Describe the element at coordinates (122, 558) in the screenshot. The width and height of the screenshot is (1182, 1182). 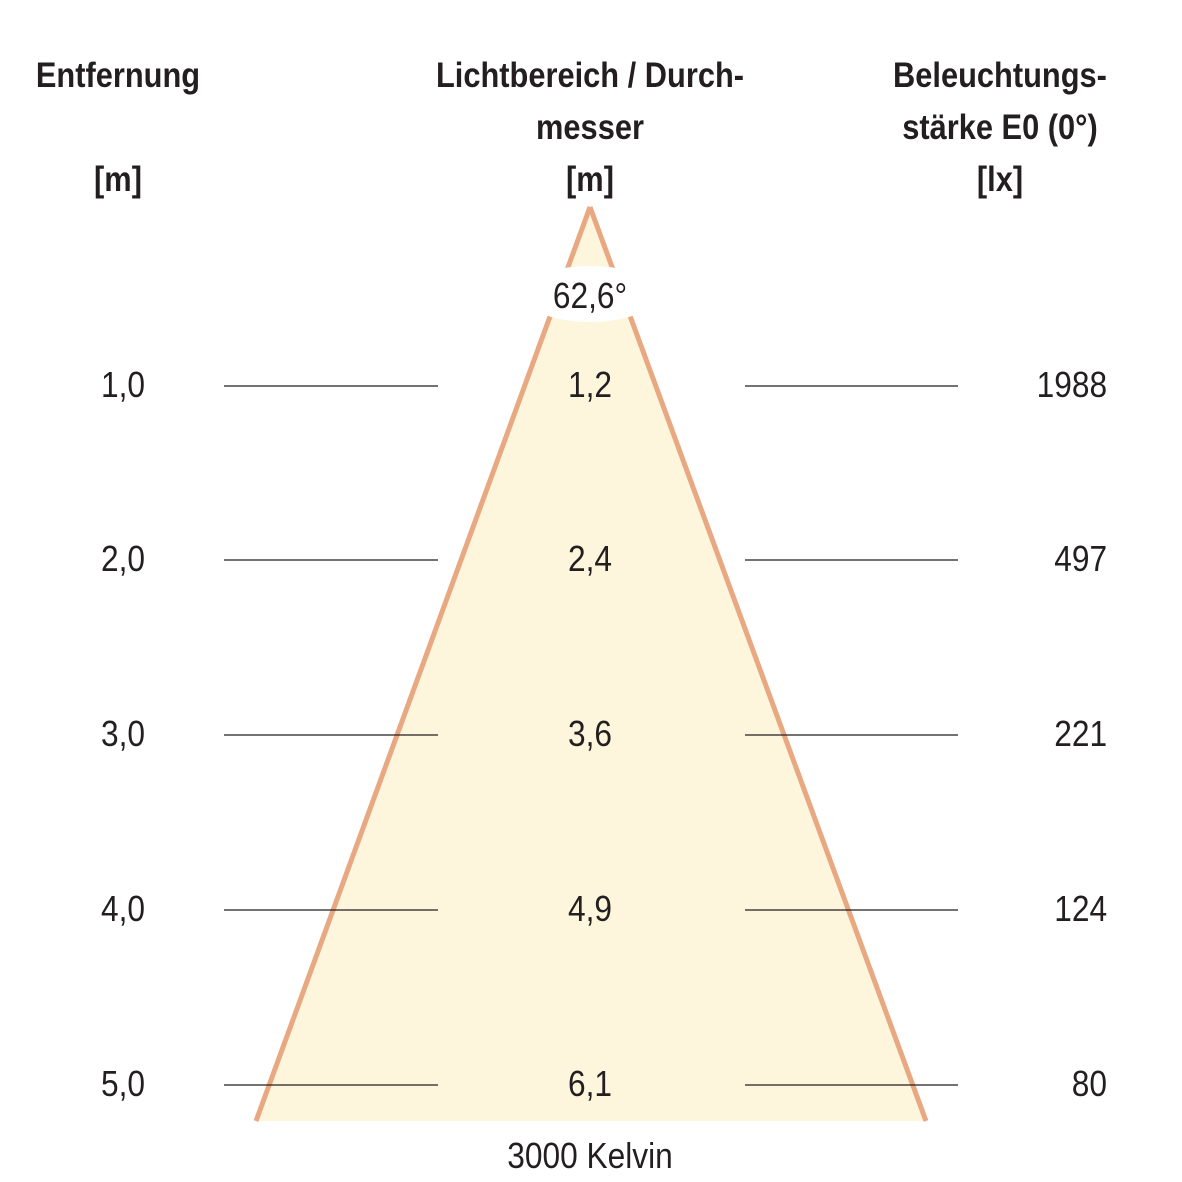
I see `distance-value: 2,0` at that location.